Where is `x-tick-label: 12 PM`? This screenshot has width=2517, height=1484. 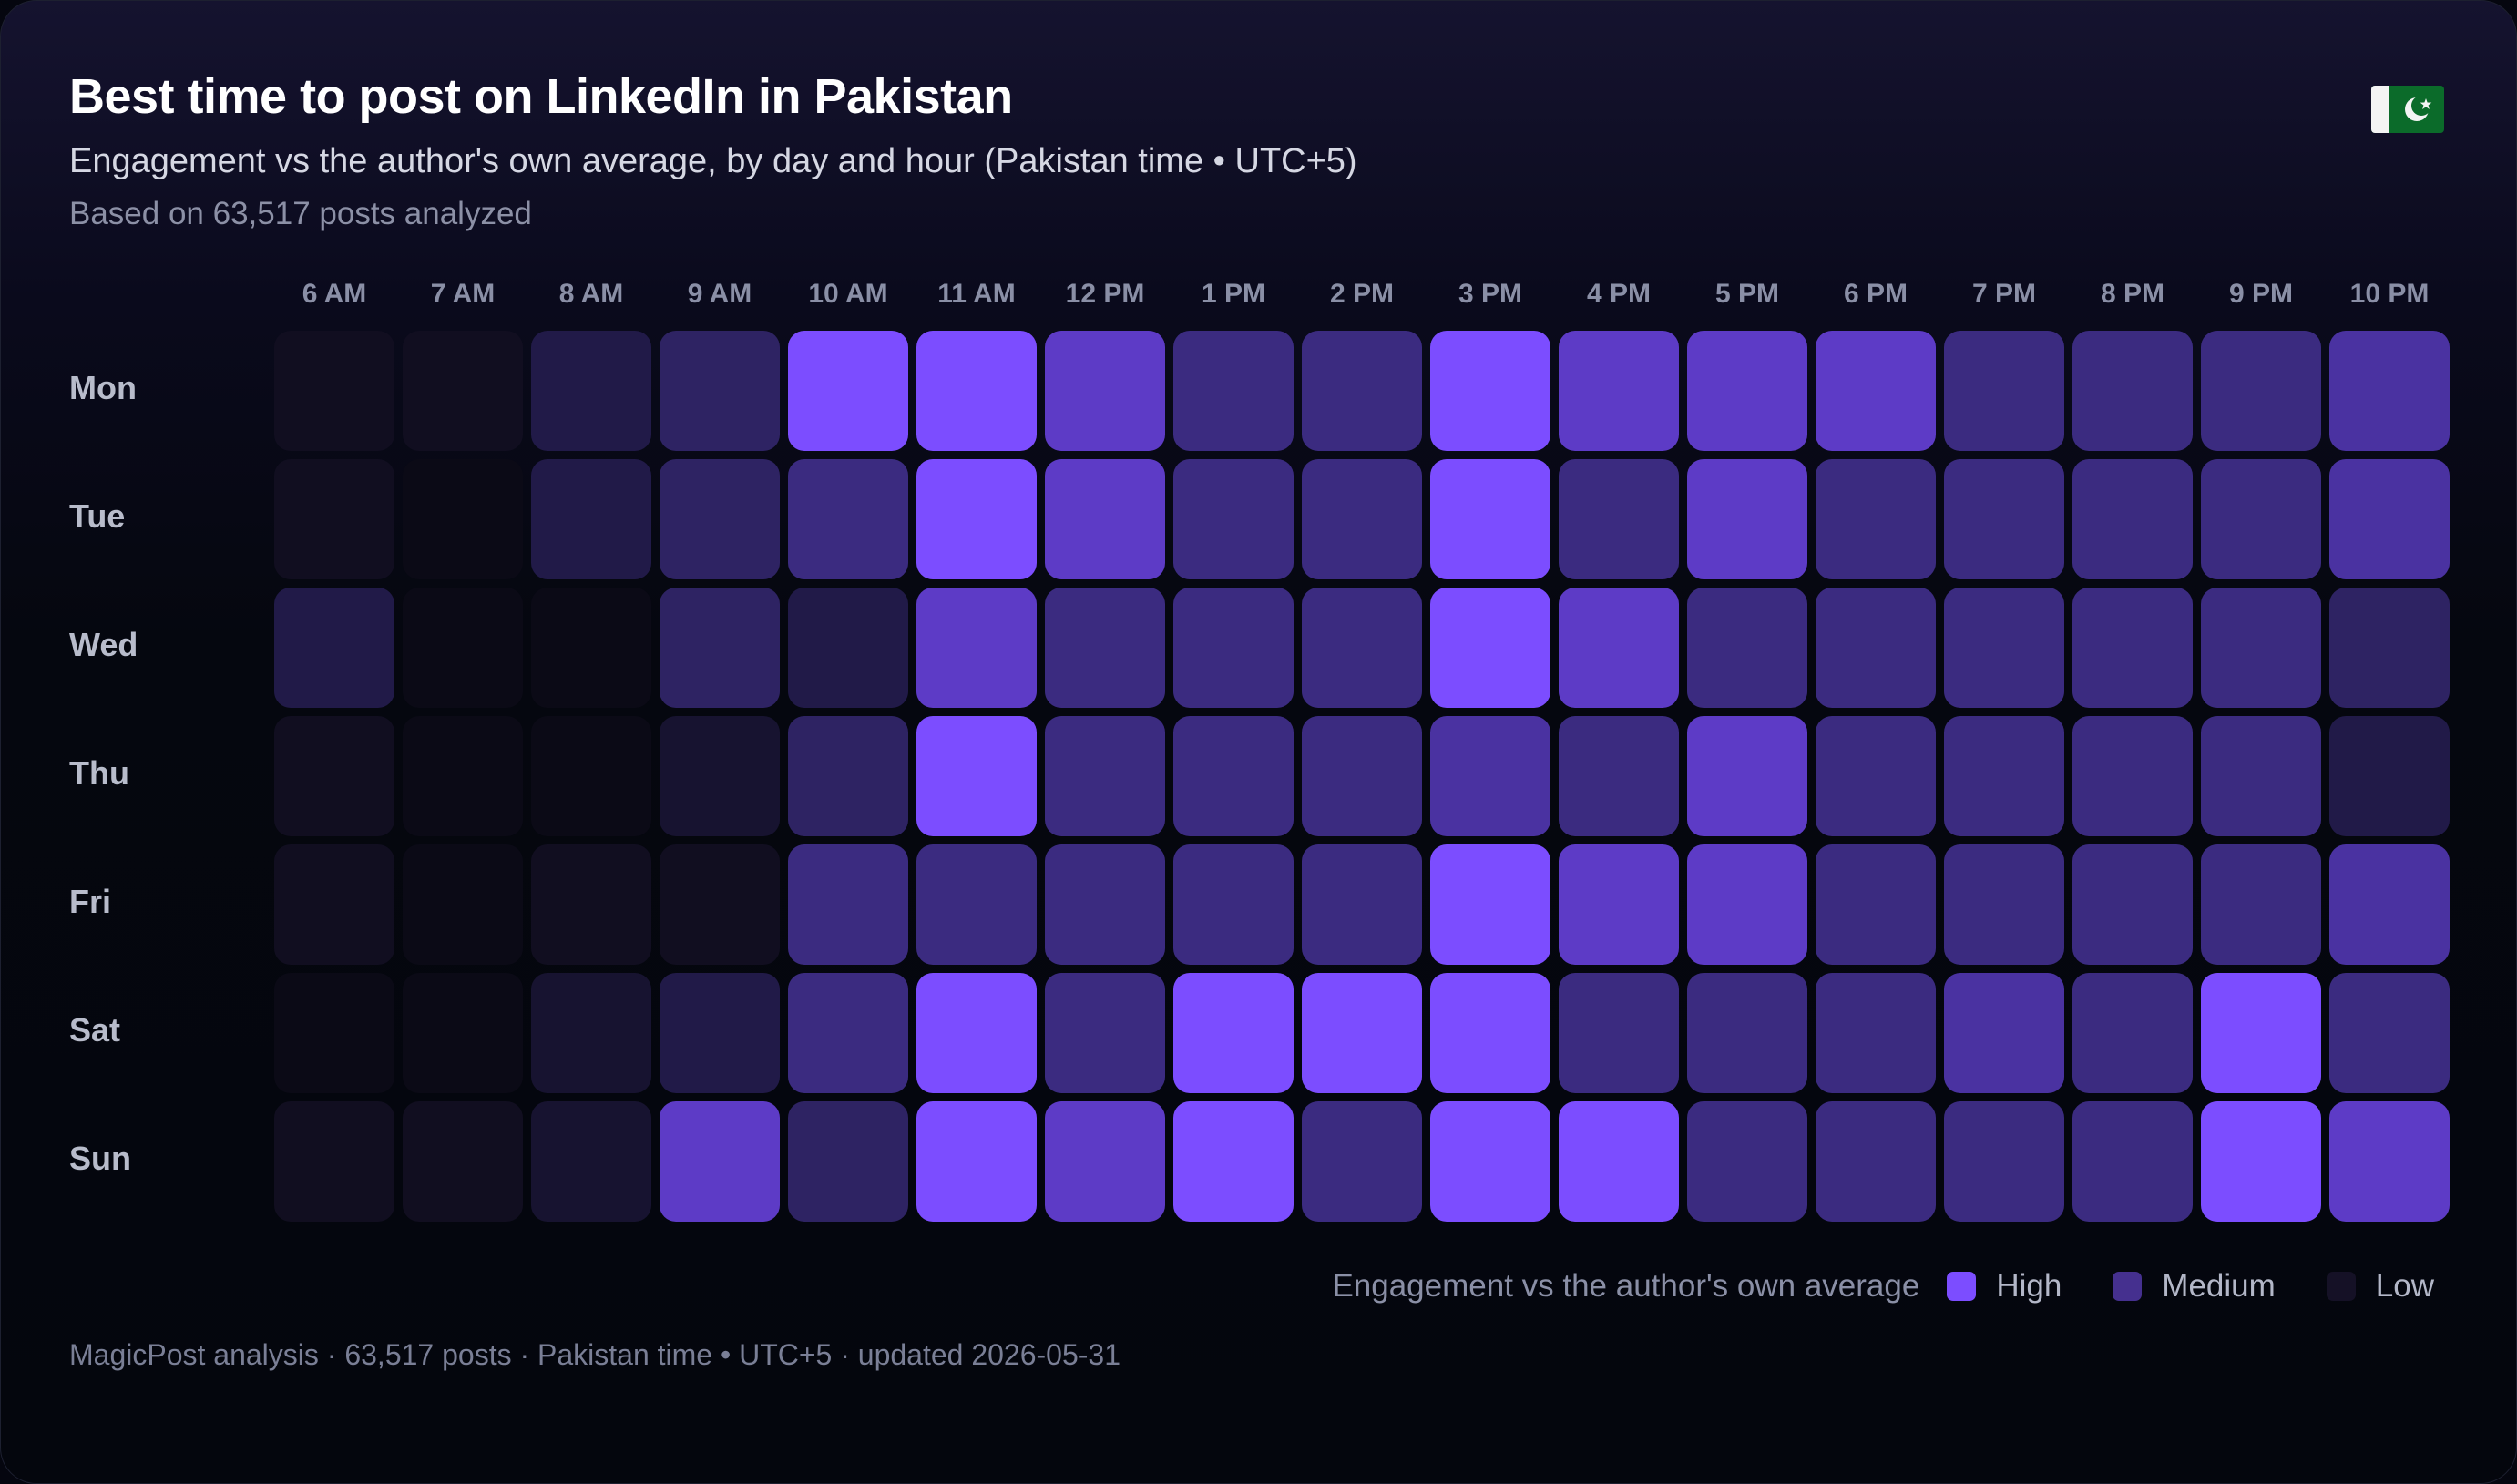
x-tick-label: 12 PM is located at coordinates (1105, 294).